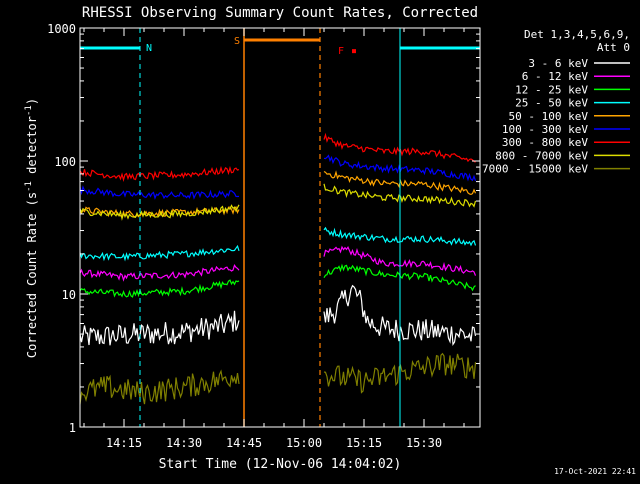 This screenshot has height=484, width=640. I want to click on y-axis-label-sup1: -1, so click(29, 186).